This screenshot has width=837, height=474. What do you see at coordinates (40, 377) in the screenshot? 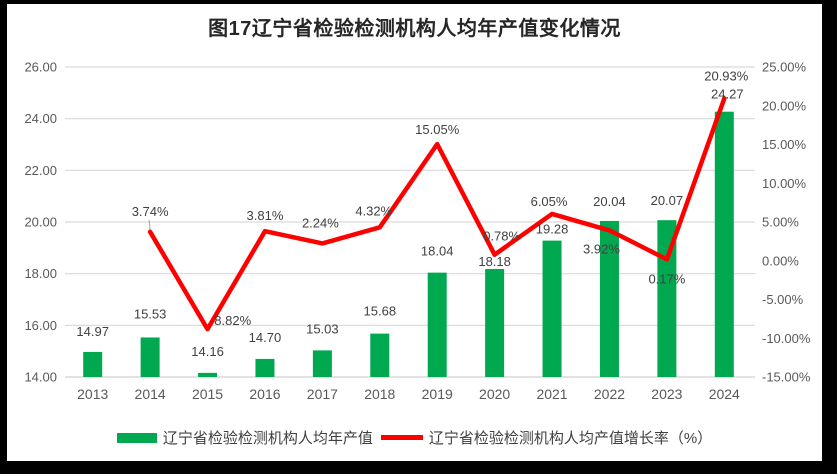
I see `y-axis-tick-label: 14.00` at bounding box center [40, 377].